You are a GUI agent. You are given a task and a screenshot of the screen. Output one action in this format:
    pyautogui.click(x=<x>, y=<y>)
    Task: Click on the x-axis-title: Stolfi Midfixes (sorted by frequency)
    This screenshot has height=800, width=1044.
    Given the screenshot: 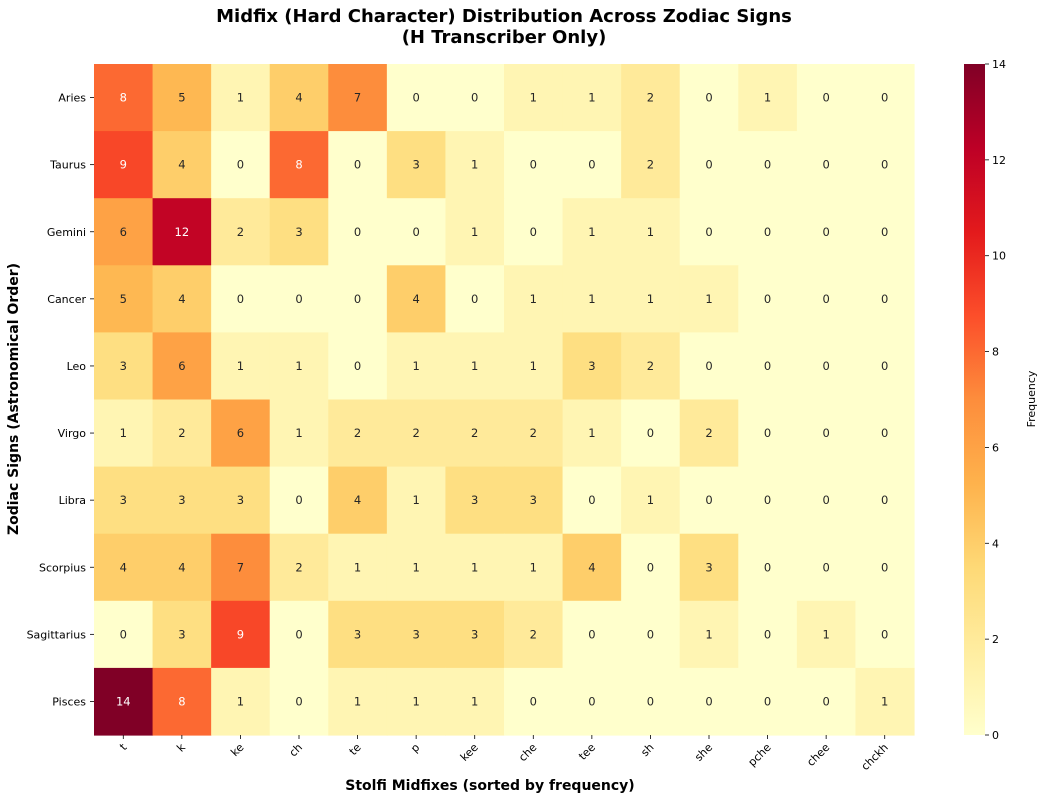 What is the action you would take?
    pyautogui.click(x=489, y=786)
    